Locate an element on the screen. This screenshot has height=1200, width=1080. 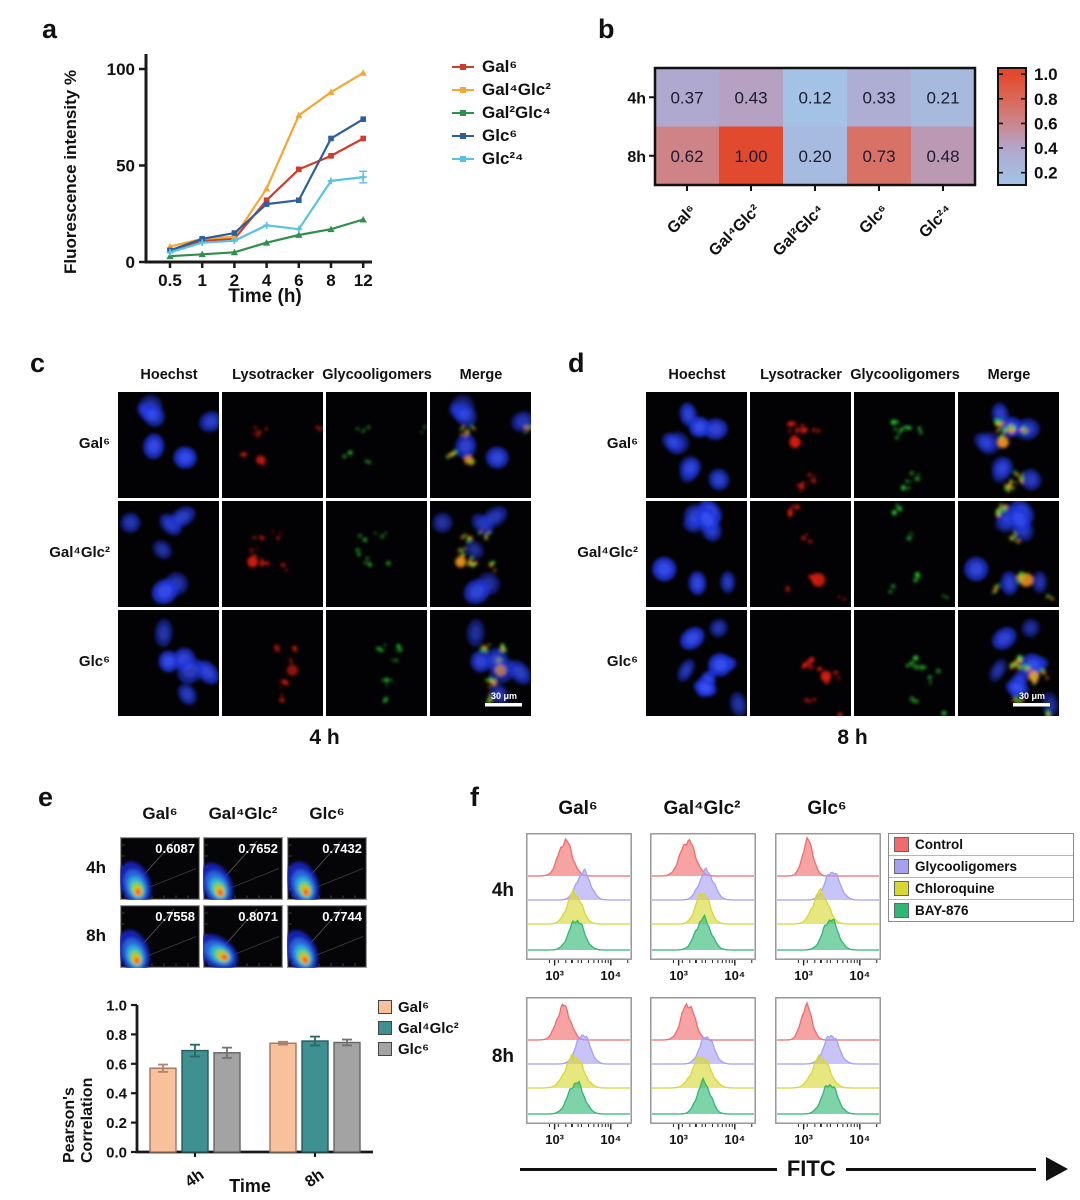
tick-label: 4h is located at coordinates (636, 98).